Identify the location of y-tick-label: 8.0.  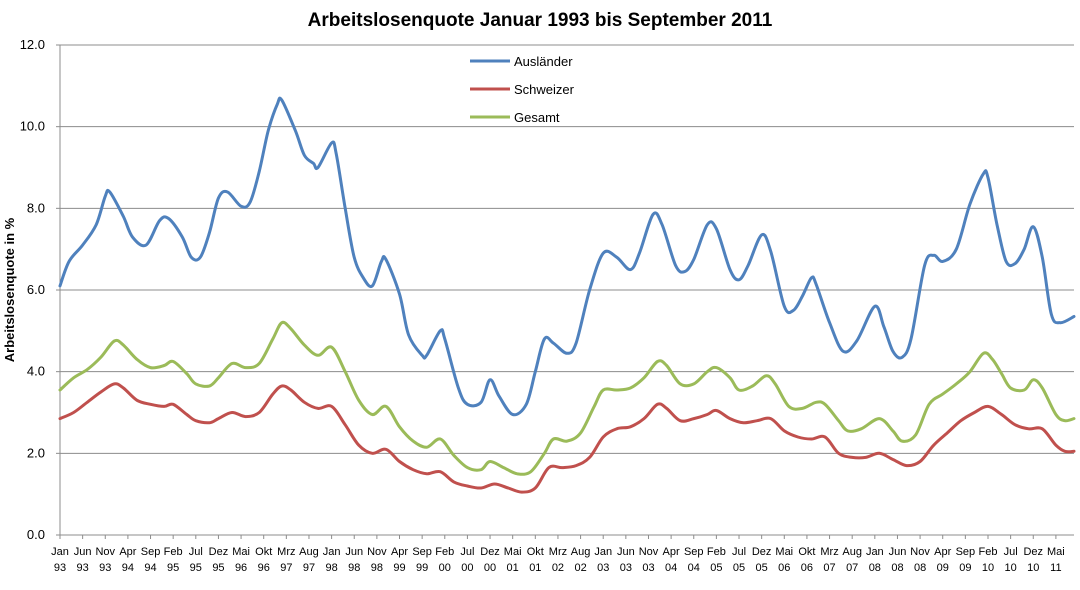
(36, 207).